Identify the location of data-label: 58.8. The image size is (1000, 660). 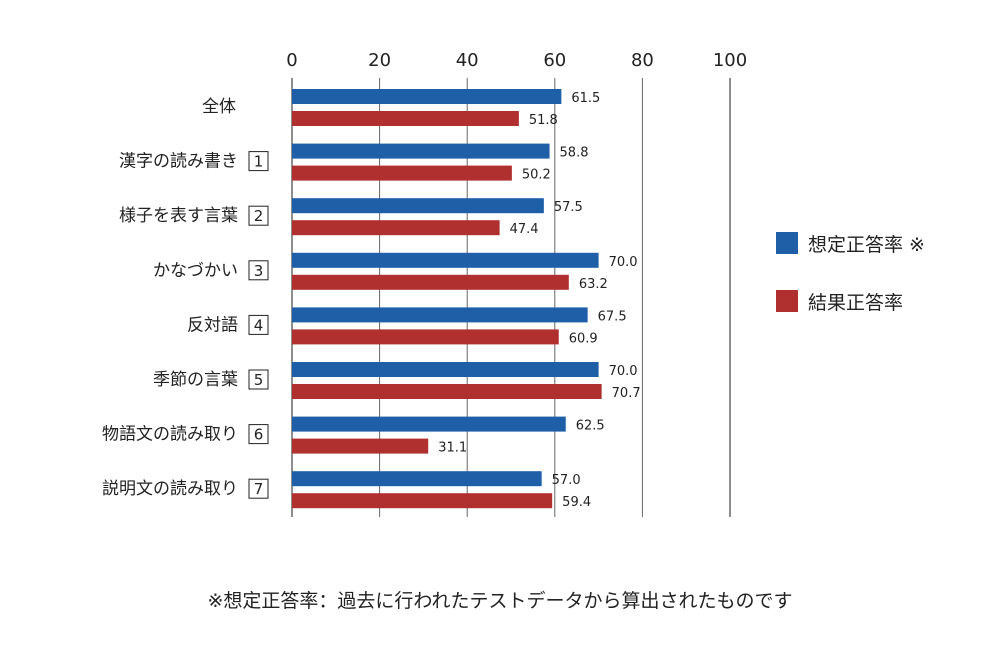
(574, 153).